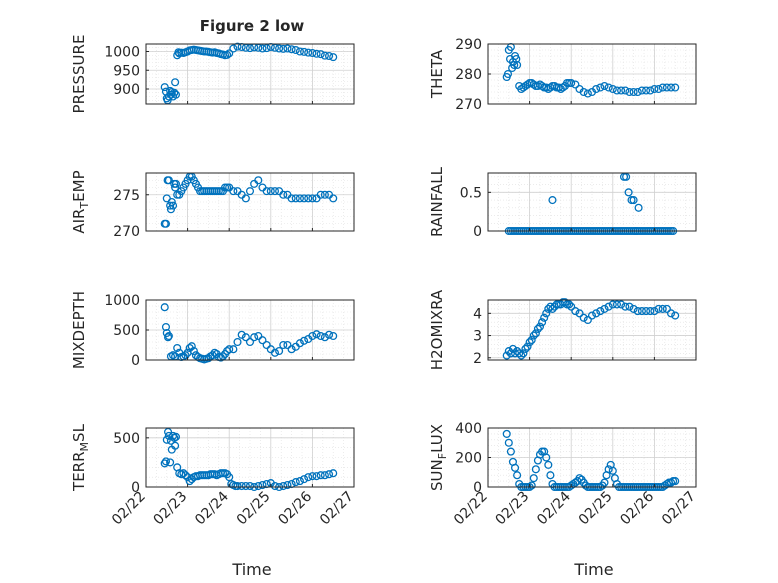 This screenshot has height=583, width=778. I want to click on y-tick-label: 400, so click(468, 429).